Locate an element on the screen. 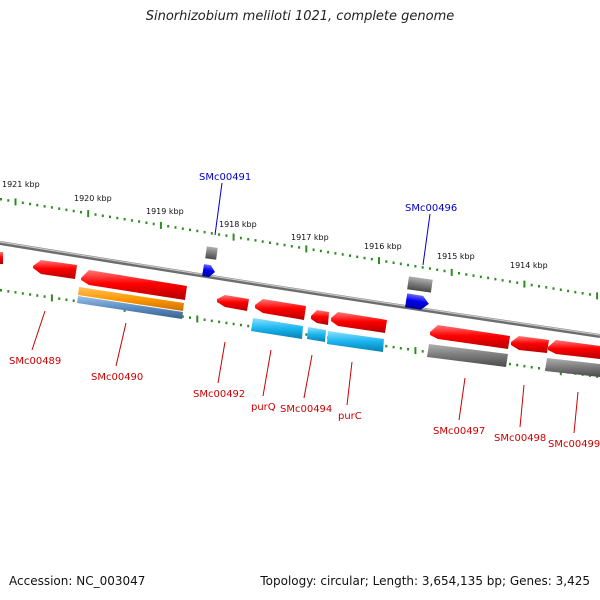 The width and height of the screenshot is (600, 600). gene-label-purq: purQ is located at coordinates (263, 407).